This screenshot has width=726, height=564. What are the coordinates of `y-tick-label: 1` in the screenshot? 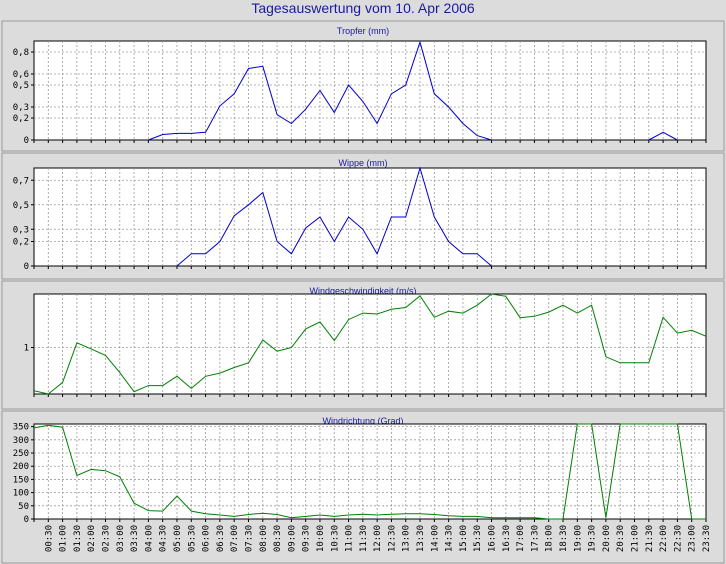 It's located at (26, 348).